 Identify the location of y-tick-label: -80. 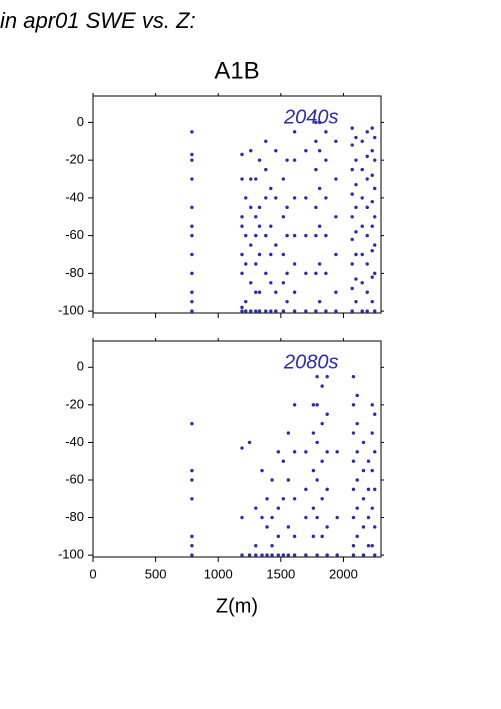
(74, 272).